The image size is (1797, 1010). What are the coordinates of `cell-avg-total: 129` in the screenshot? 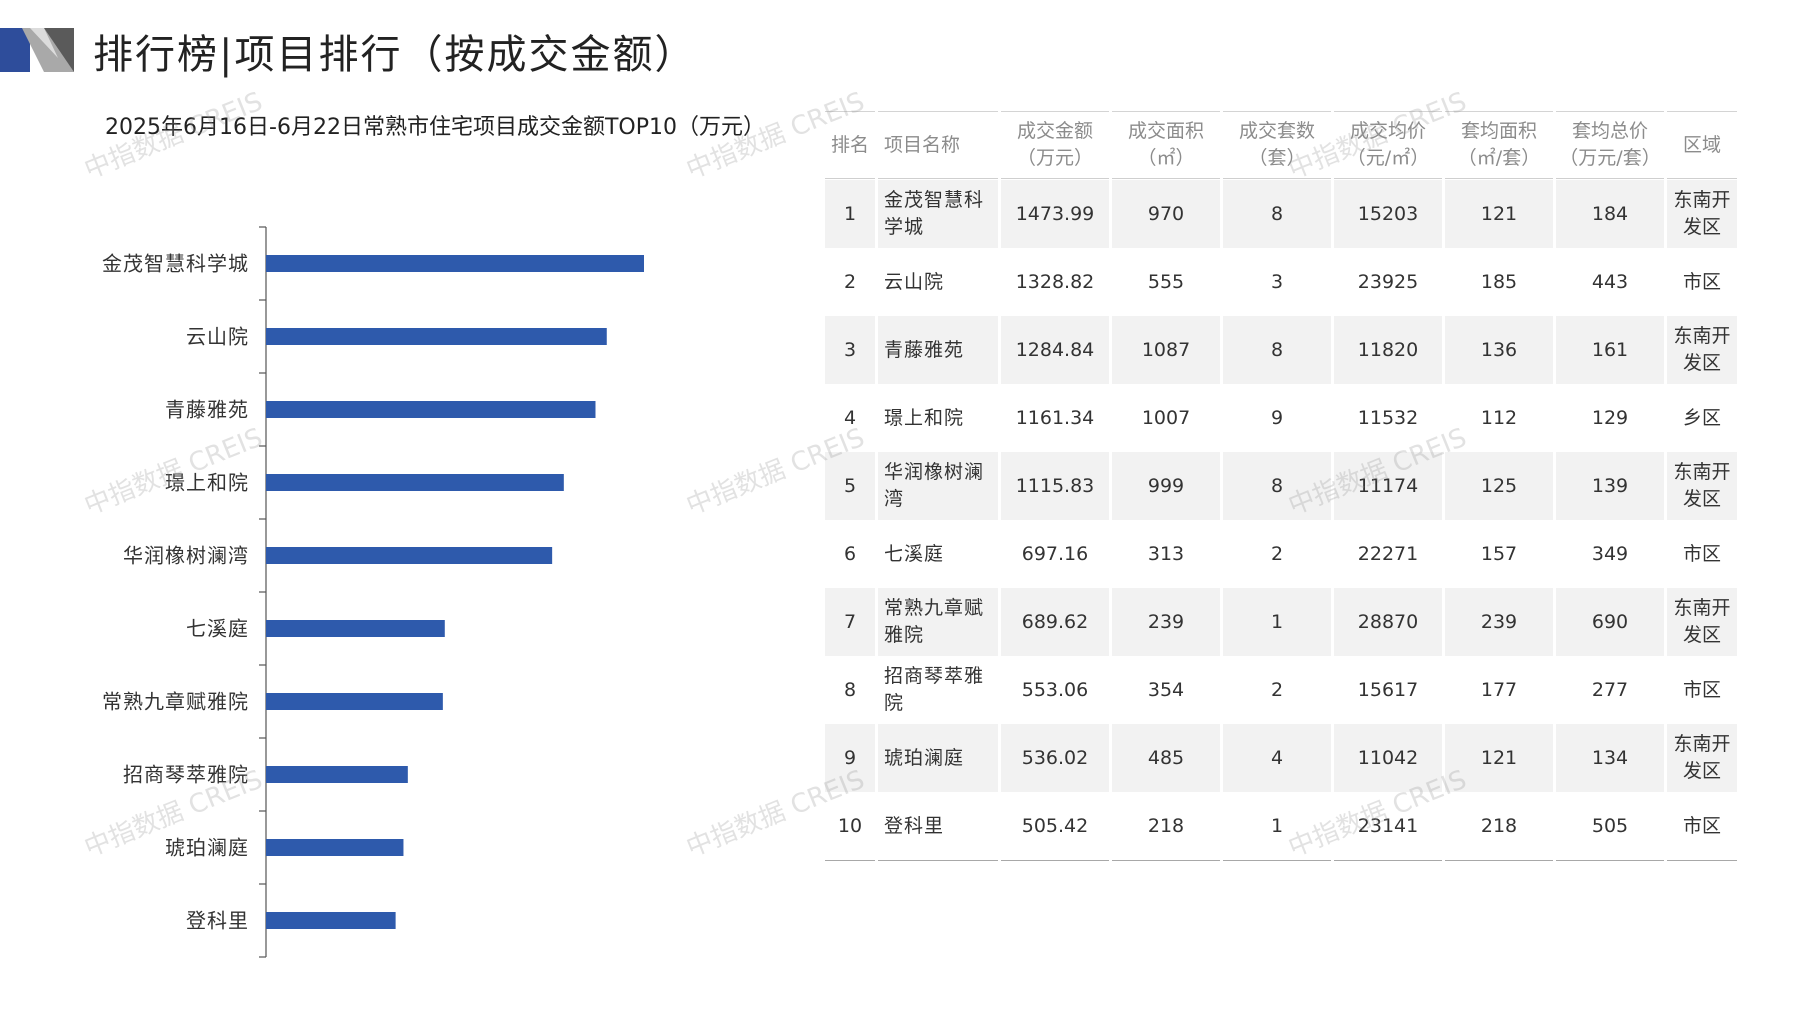 It's located at (1610, 417).